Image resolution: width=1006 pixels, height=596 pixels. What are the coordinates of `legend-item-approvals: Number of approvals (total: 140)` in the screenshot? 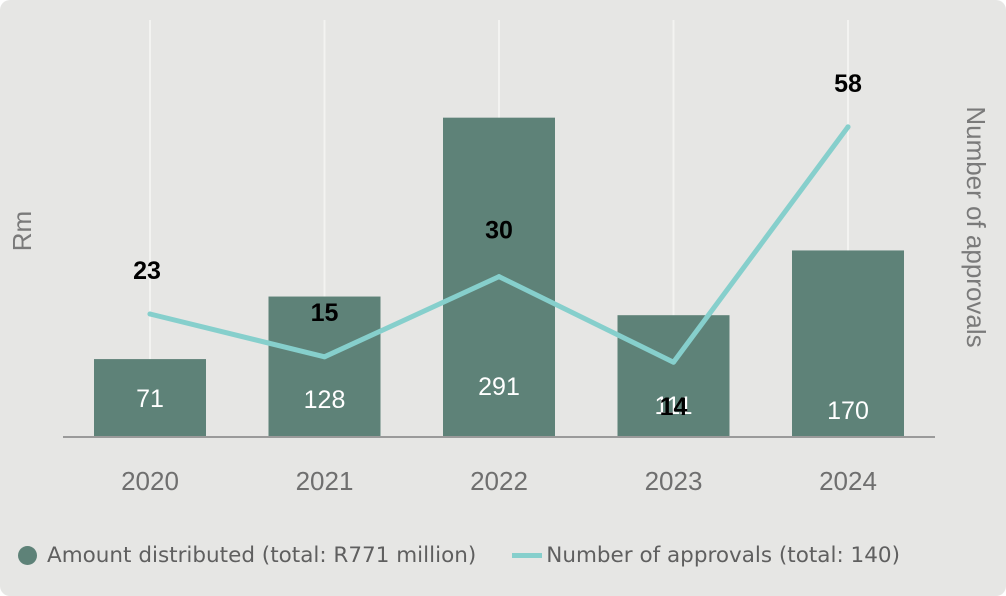 It's located at (688, 555).